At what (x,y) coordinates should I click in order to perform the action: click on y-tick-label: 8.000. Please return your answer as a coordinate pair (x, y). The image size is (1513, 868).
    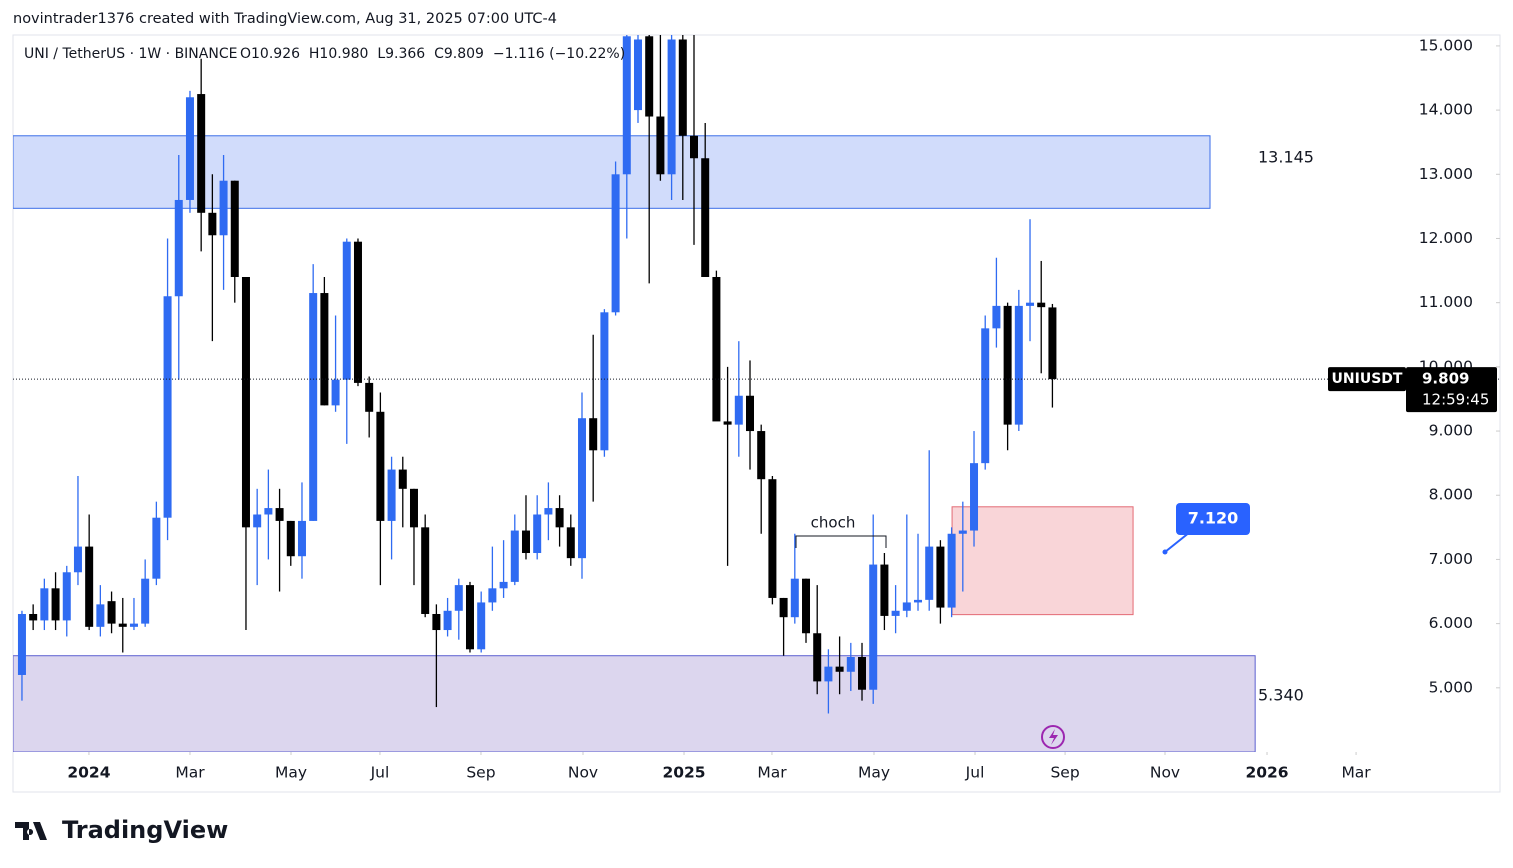
    Looking at the image, I should click on (1451, 495).